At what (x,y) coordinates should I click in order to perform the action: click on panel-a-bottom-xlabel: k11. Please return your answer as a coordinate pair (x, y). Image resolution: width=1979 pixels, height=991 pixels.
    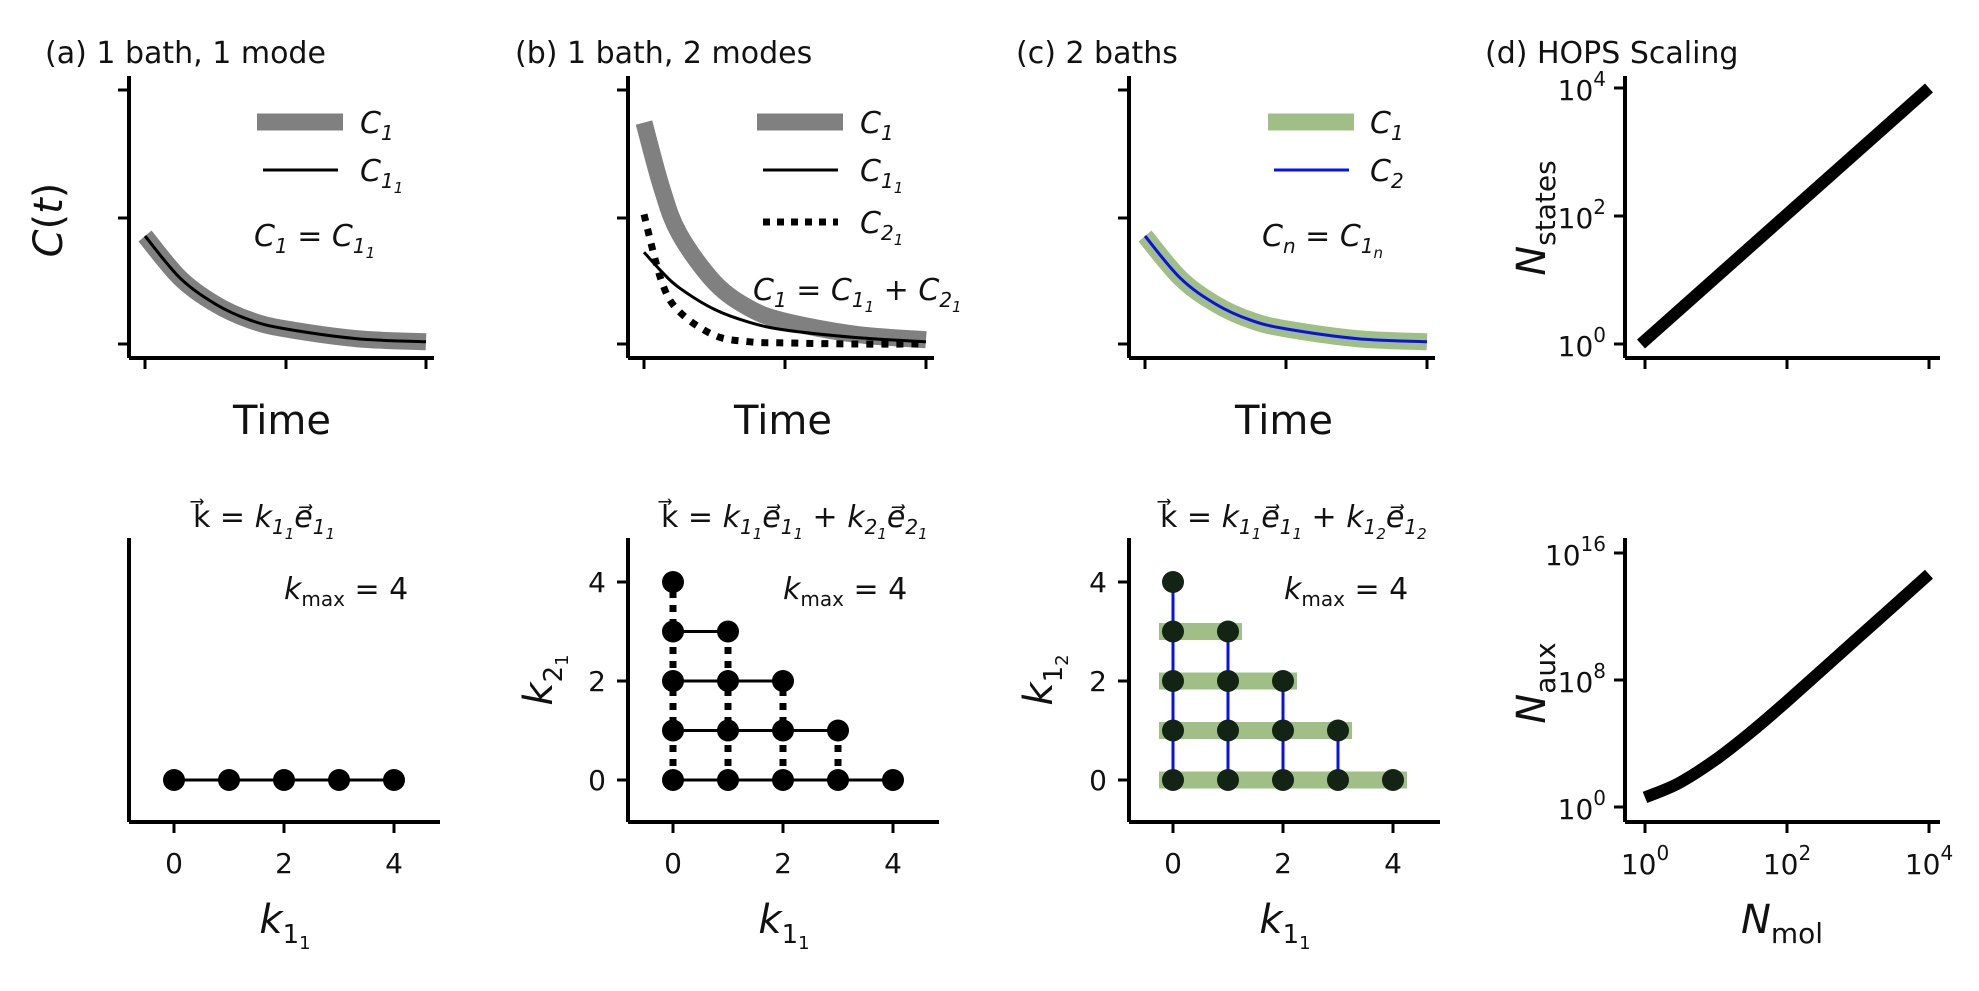
    Looking at the image, I should click on (284, 925).